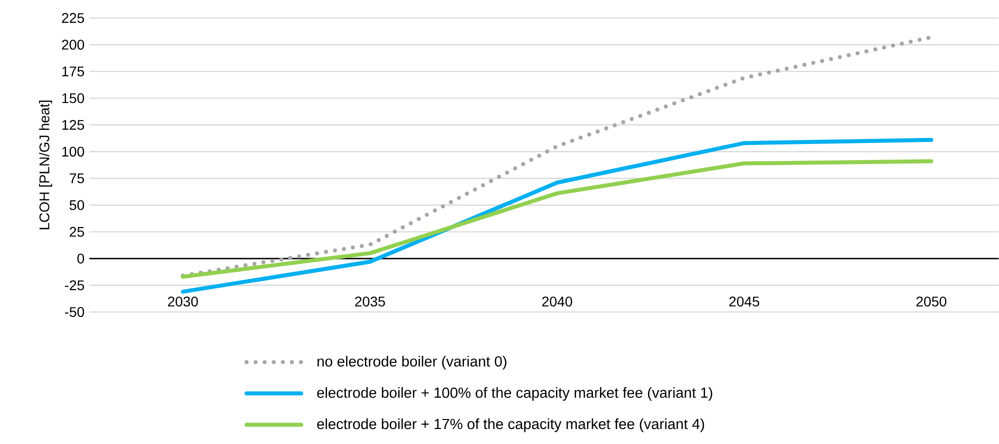 This screenshot has height=444, width=999. I want to click on x-tick-label: 2045, so click(744, 301).